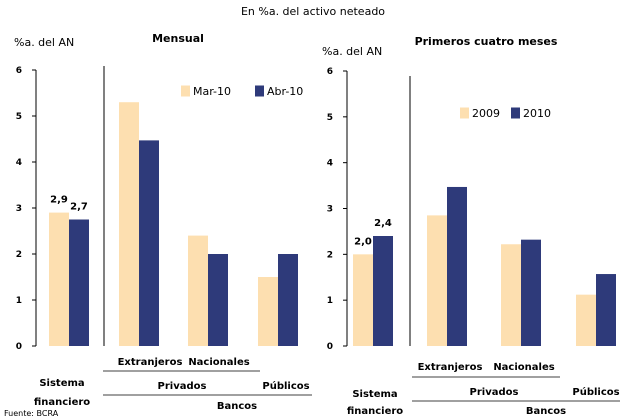  What do you see at coordinates (285, 91) in the screenshot?
I see `legend-label: Abr-10` at bounding box center [285, 91].